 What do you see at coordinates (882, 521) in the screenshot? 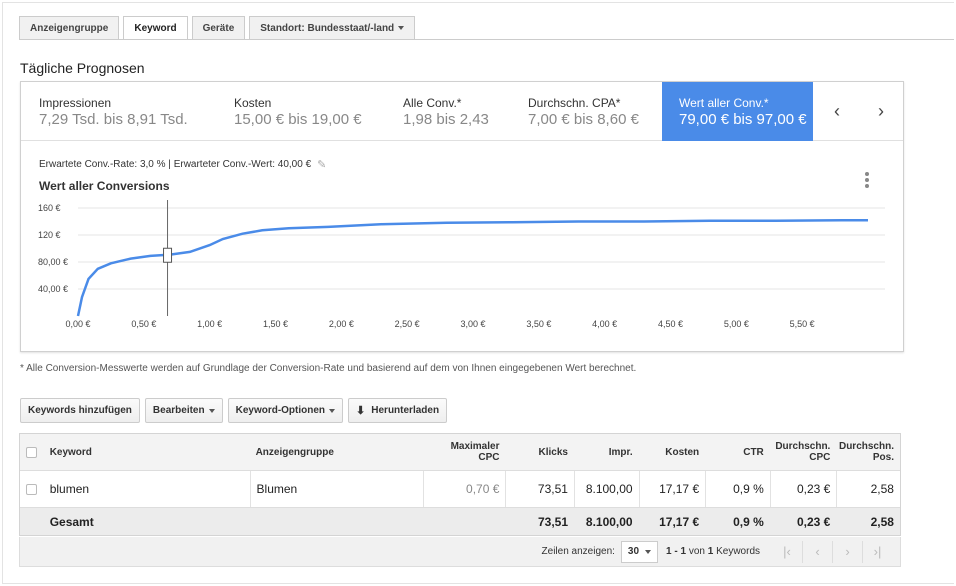
I see `total-avg-pos: 2,58` at bounding box center [882, 521].